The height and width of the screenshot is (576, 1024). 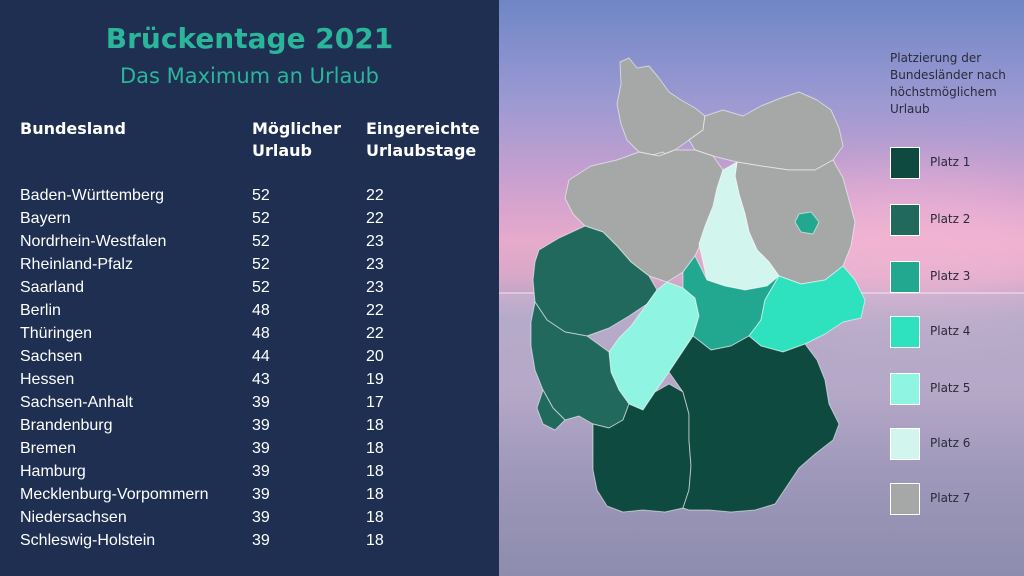 I want to click on cell-bundesland: Bremen, so click(x=48, y=448).